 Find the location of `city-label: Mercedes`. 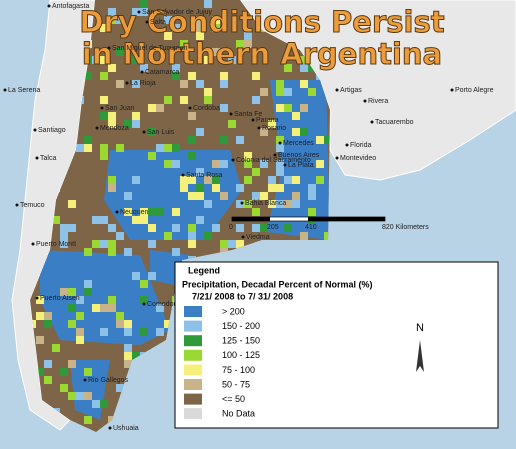

city-label: Mercedes is located at coordinates (298, 143).